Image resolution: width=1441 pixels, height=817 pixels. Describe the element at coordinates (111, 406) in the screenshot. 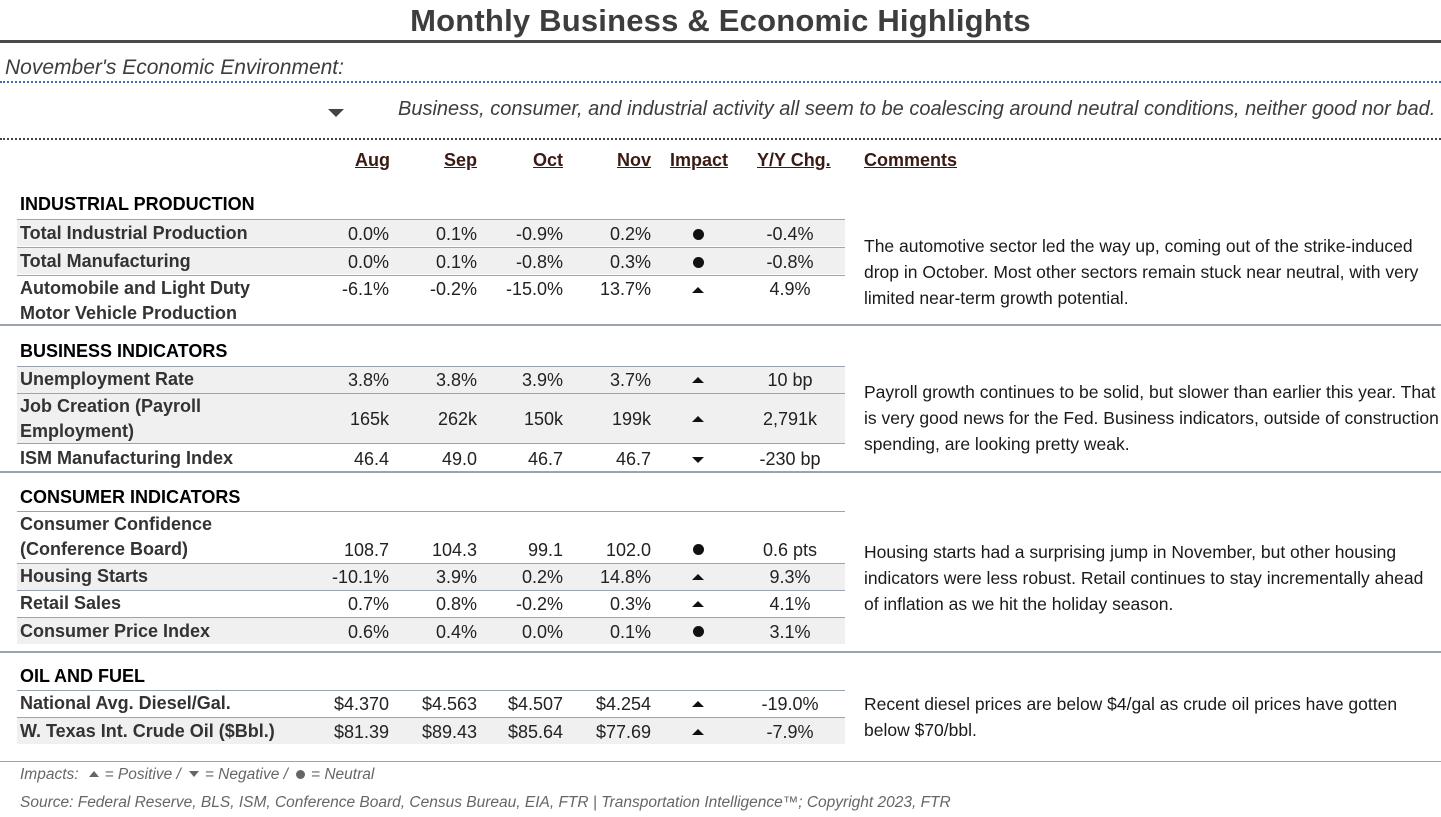

I see `row-label: Job Creation (Payroll` at that location.